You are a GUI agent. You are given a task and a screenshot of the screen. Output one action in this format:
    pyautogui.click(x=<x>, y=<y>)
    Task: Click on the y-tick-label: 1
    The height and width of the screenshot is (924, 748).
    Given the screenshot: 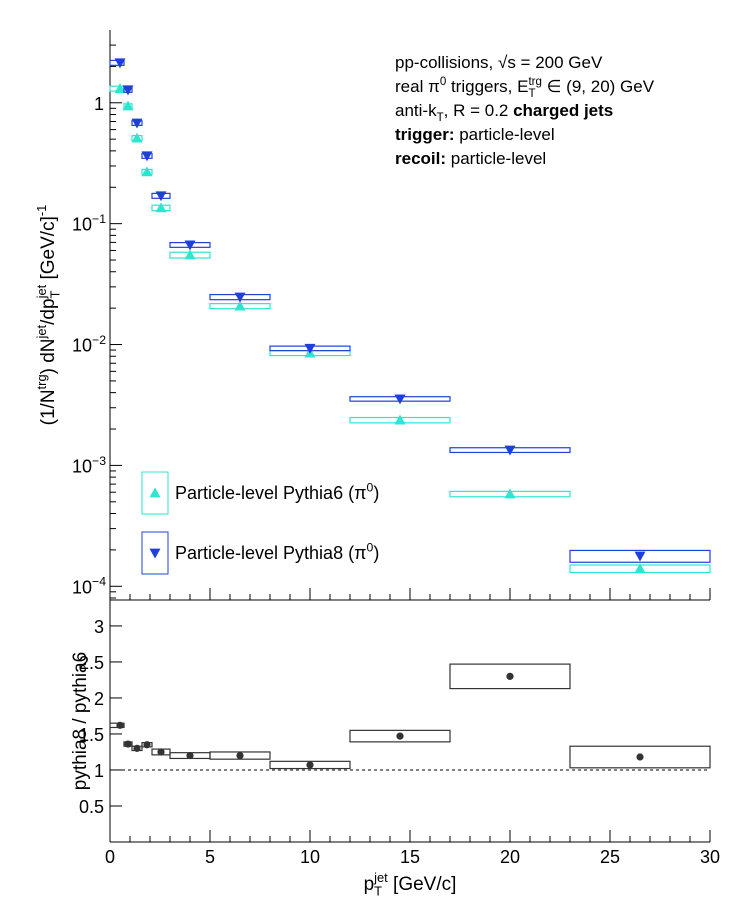 What is the action you would take?
    pyautogui.click(x=99, y=771)
    